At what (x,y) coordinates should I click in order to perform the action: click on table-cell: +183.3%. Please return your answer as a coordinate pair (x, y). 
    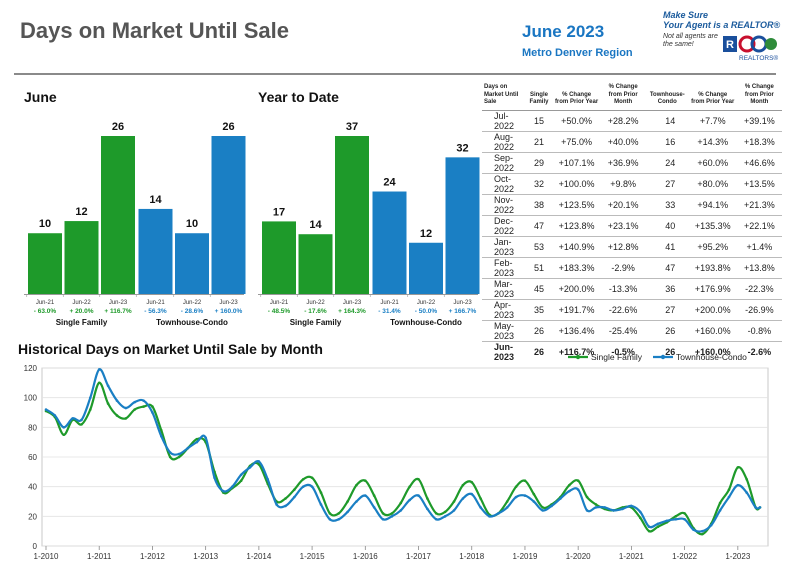
    Looking at the image, I should click on (576, 268).